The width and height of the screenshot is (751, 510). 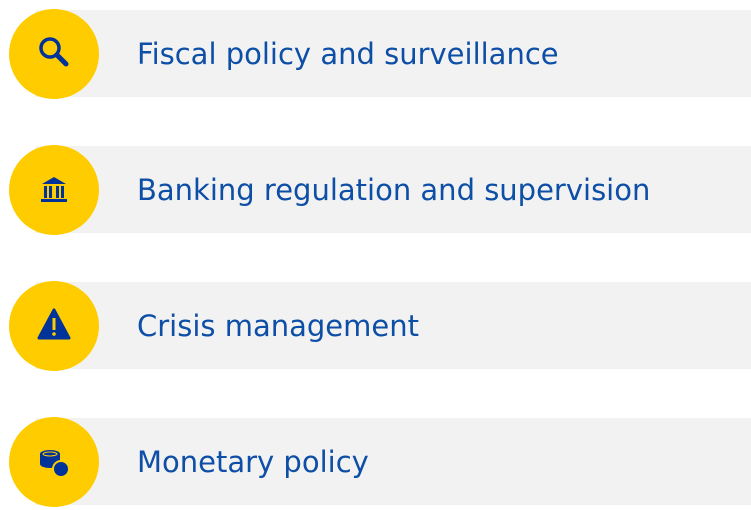 I want to click on icon-bank, so click(x=54, y=190).